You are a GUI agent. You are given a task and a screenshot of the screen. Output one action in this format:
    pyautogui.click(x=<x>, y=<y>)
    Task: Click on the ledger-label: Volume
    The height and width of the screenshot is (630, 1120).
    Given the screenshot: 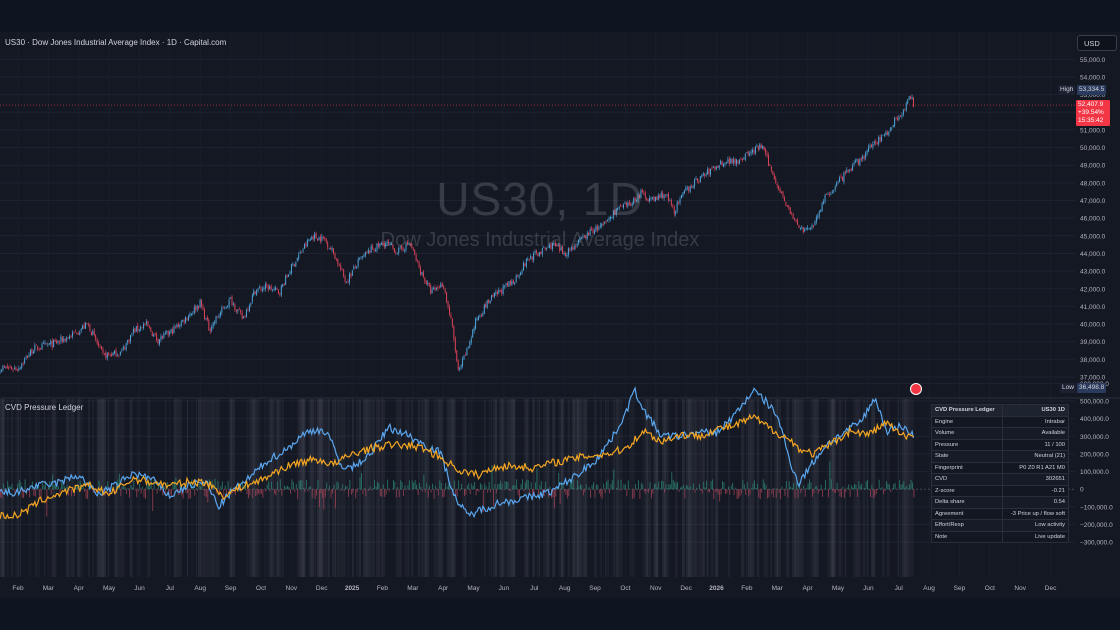 What is the action you would take?
    pyautogui.click(x=967, y=433)
    